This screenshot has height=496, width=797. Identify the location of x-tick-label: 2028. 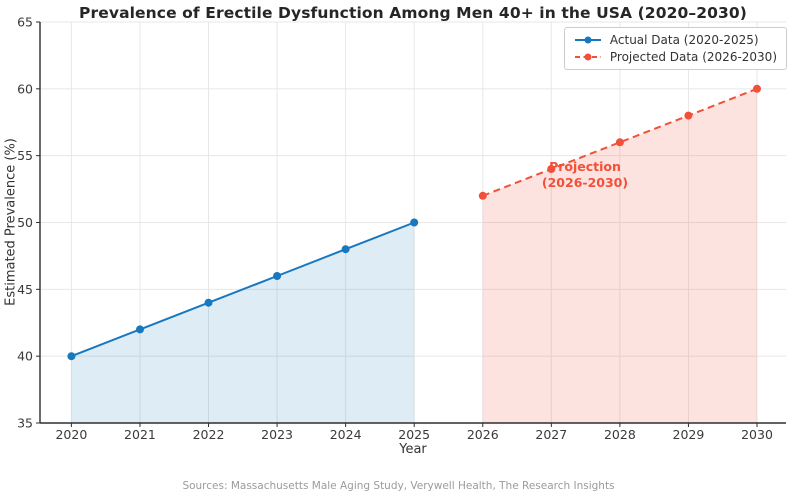
(620, 434).